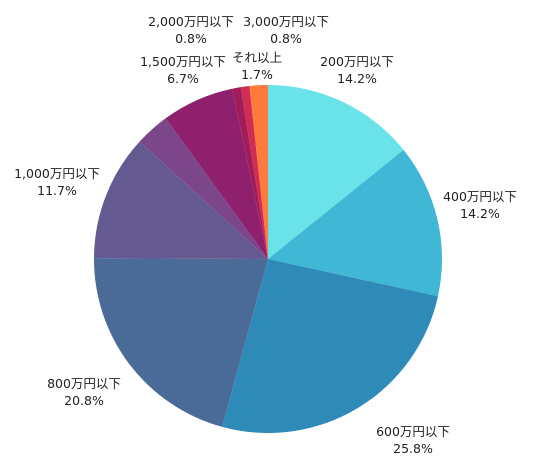 This screenshot has width=536, height=468. What do you see at coordinates (357, 78) in the screenshot?
I see `slice-label-value-0: 14.2%` at bounding box center [357, 78].